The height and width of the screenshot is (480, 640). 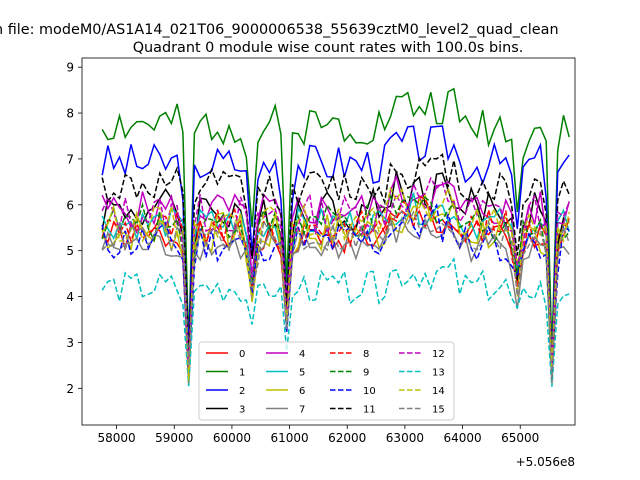 What do you see at coordinates (405, 438) in the screenshot?
I see `x-tick-label: 63000` at bounding box center [405, 438].